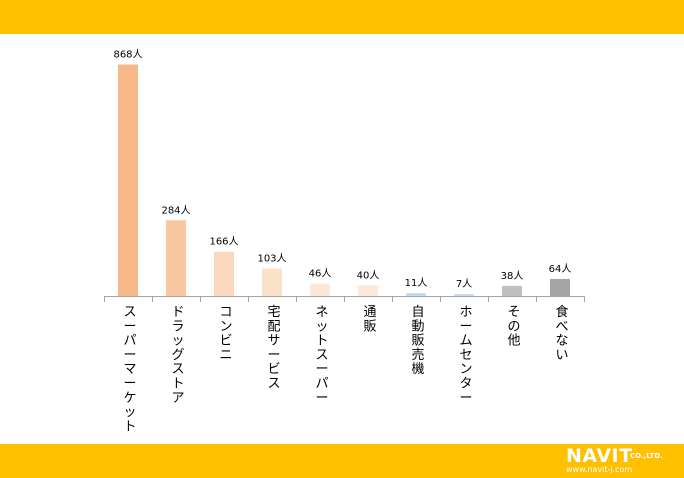  I want to click on category-label: コンビニ, so click(225, 334).